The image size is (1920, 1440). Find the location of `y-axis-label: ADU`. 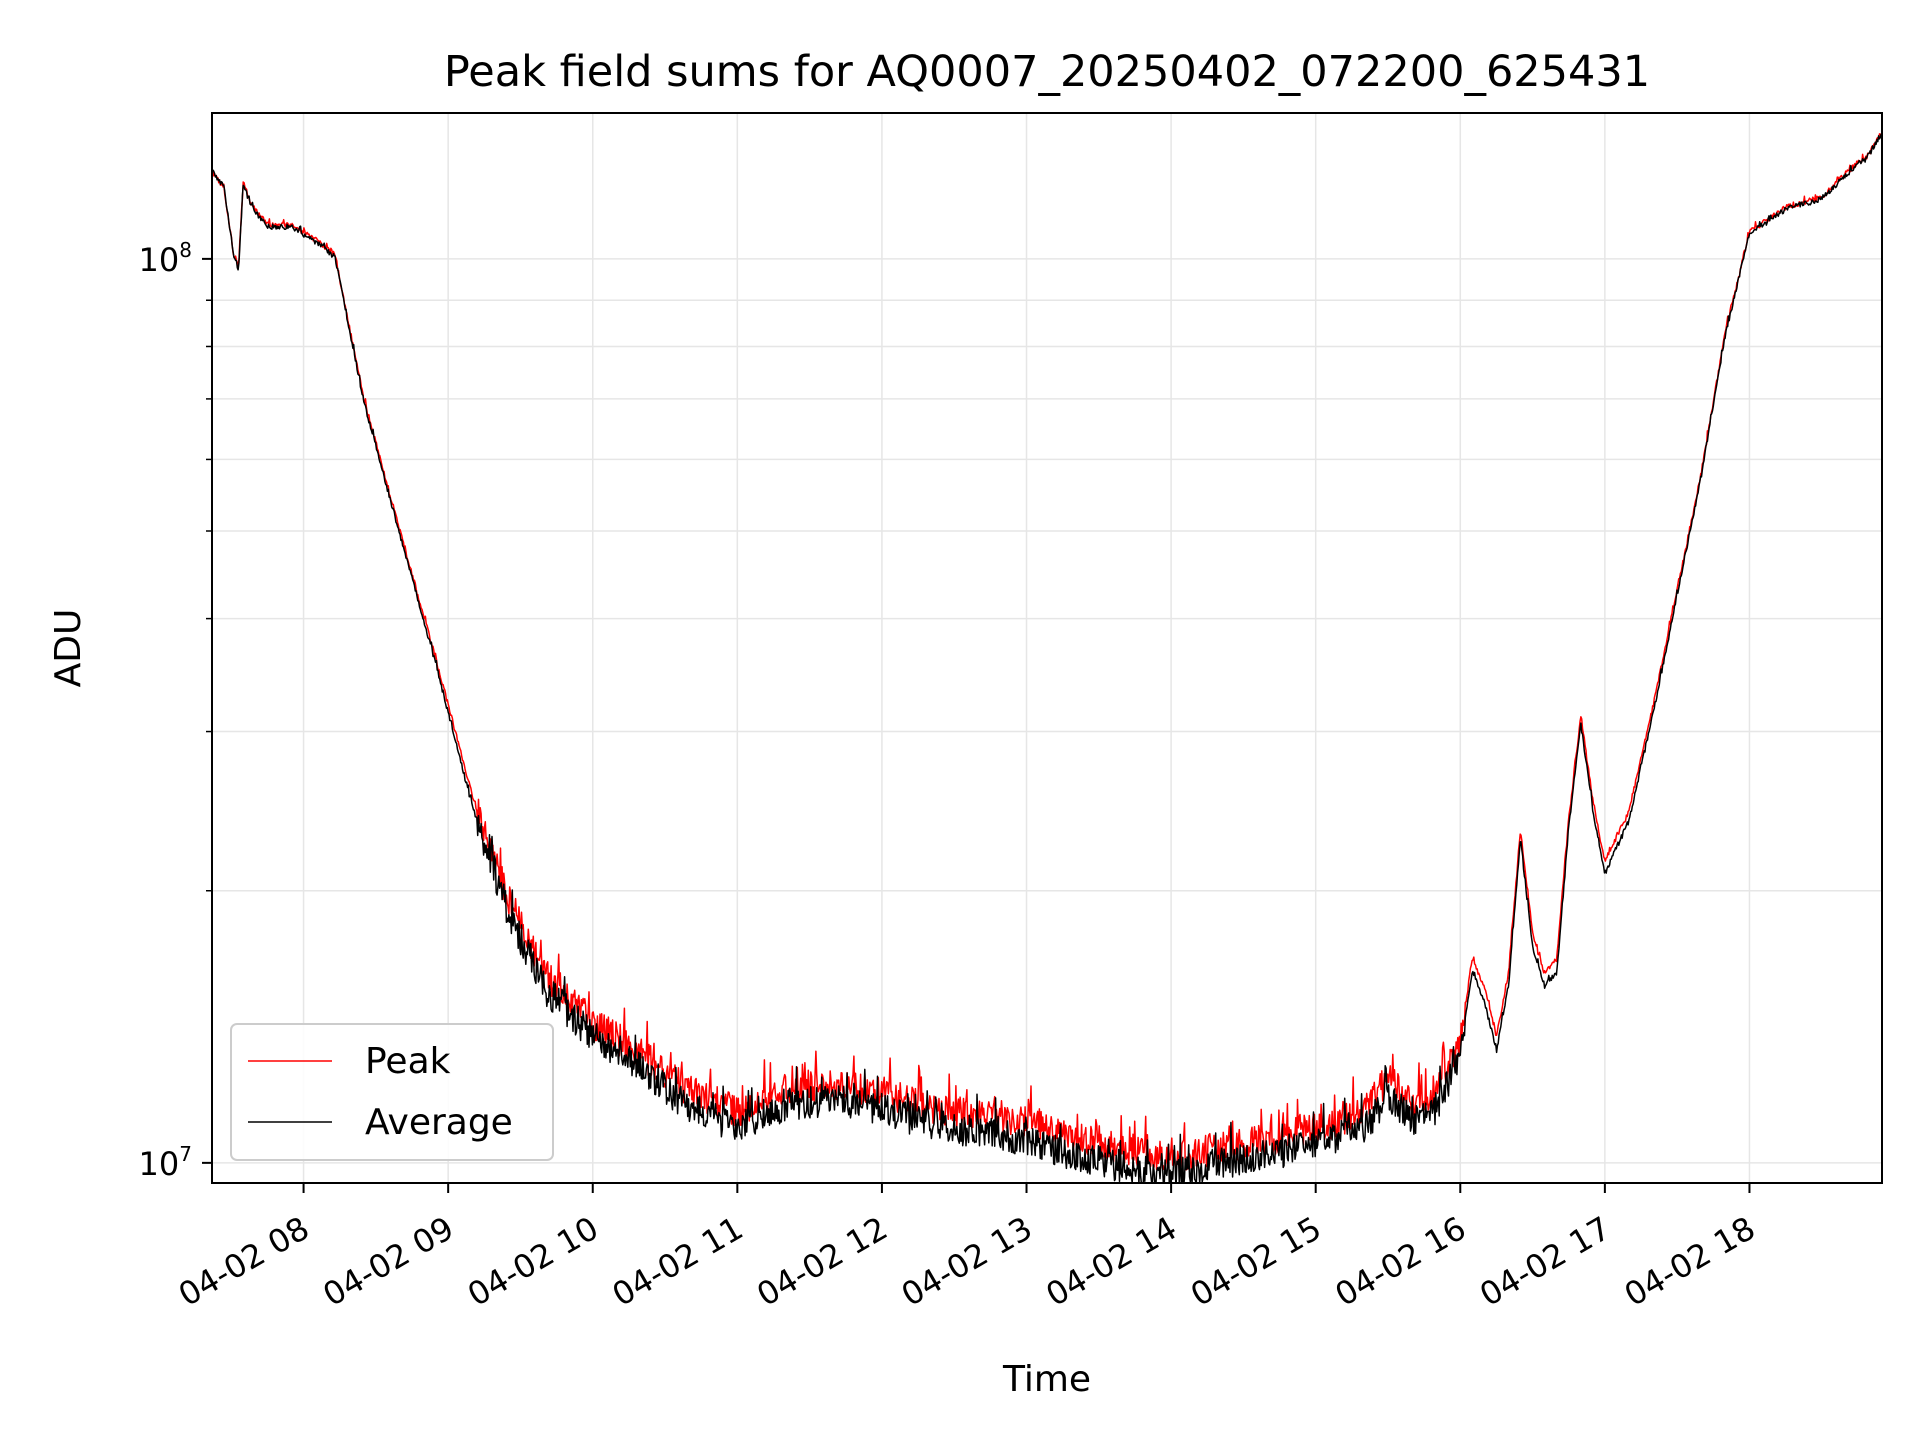

y-axis-label: ADU is located at coordinates (68, 648).